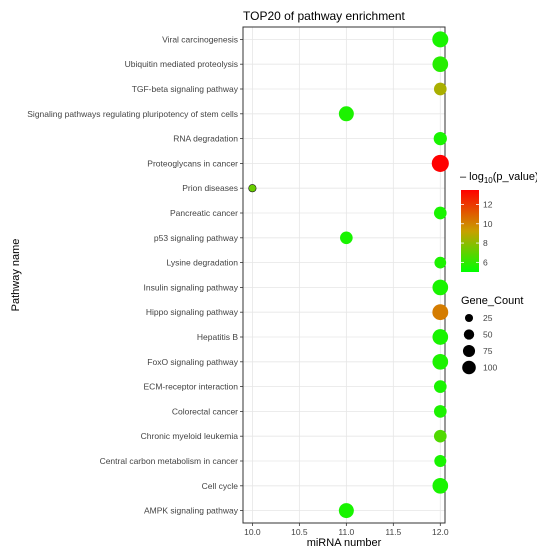 This screenshot has width=537, height=555. What do you see at coordinates (344, 543) in the screenshot?
I see `x-axis-title: miRNA number` at bounding box center [344, 543].